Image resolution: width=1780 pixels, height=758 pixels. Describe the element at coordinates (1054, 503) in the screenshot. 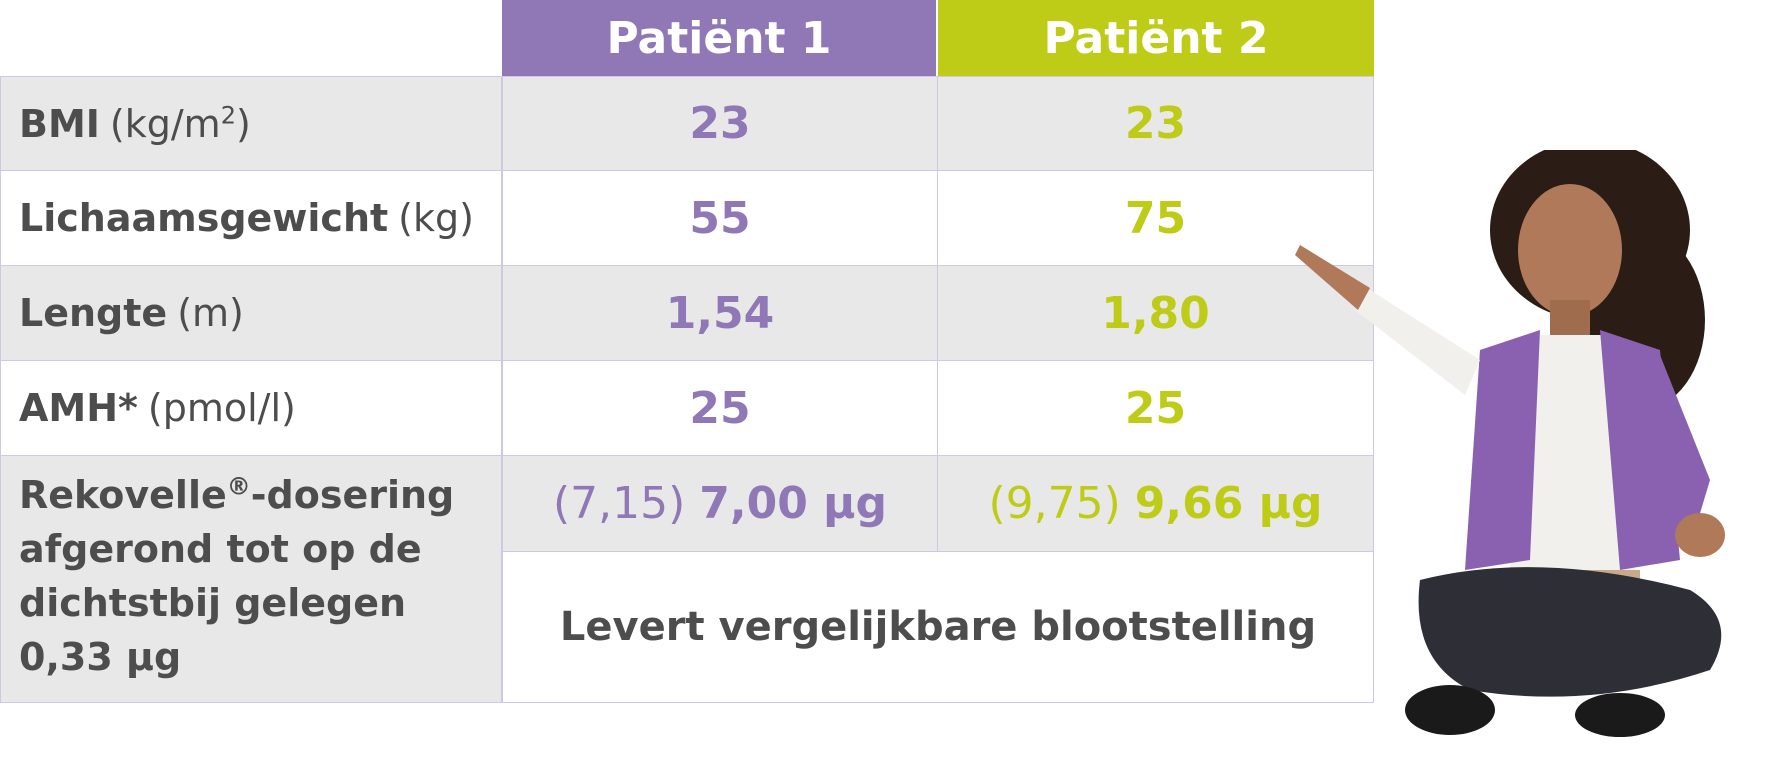

I see `dose-raw-patient-2: (9,75)` at that location.